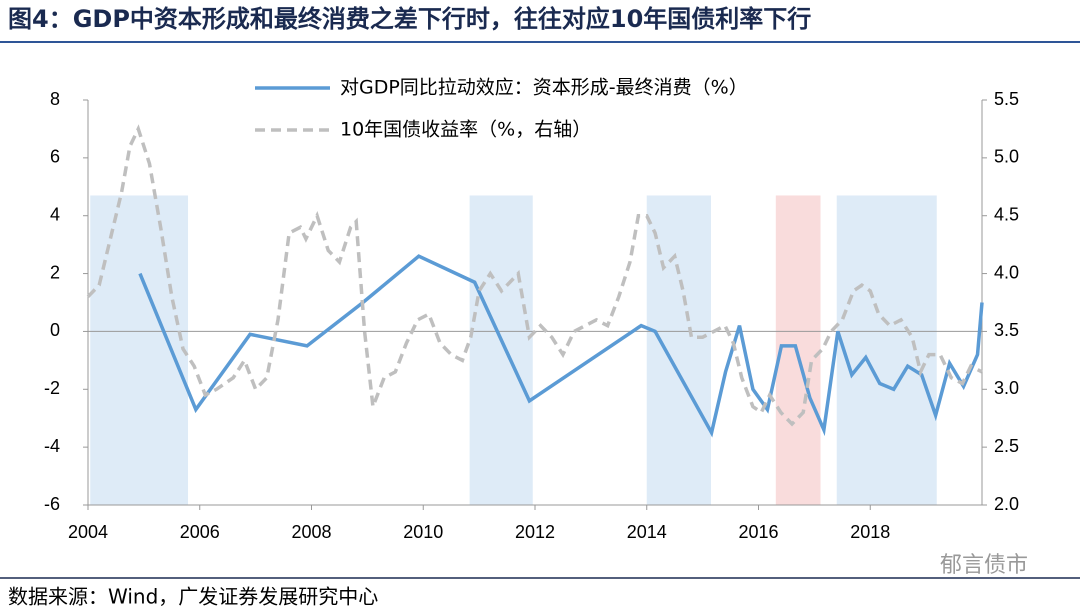 The height and width of the screenshot is (614, 1080). I want to click on y2-tick-label: 5.0, so click(1006, 157).